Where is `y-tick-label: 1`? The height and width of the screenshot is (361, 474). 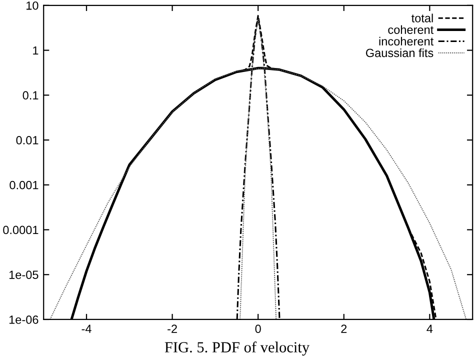 y-tick-label: 1 is located at coordinates (35, 50).